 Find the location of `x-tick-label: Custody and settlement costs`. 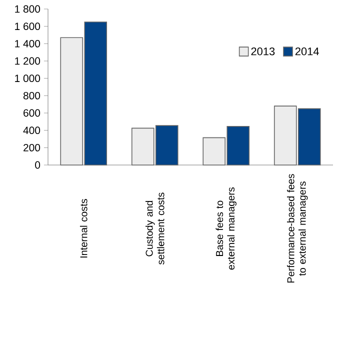

x-tick-label: Custody and settlement costs is located at coordinates (154, 228).